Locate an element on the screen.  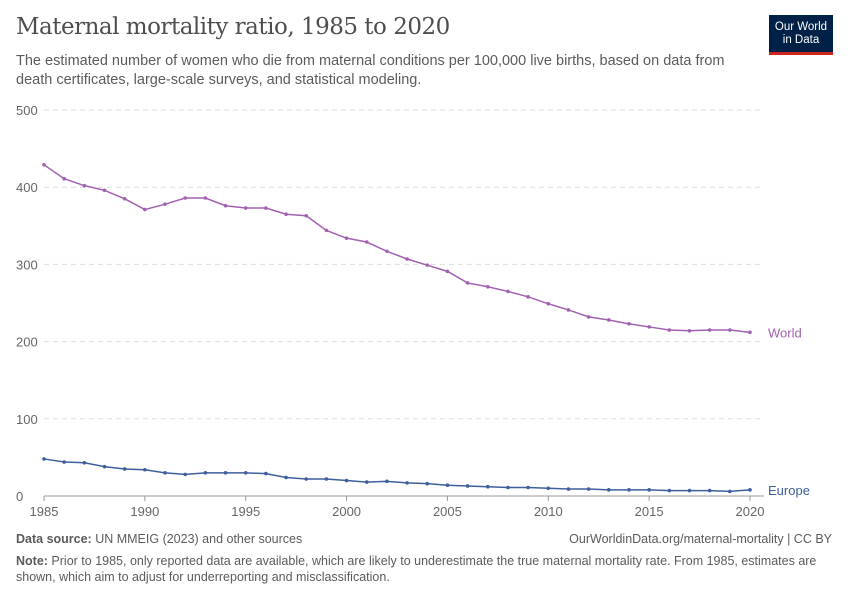
series-label-europe: Europe is located at coordinates (789, 490).